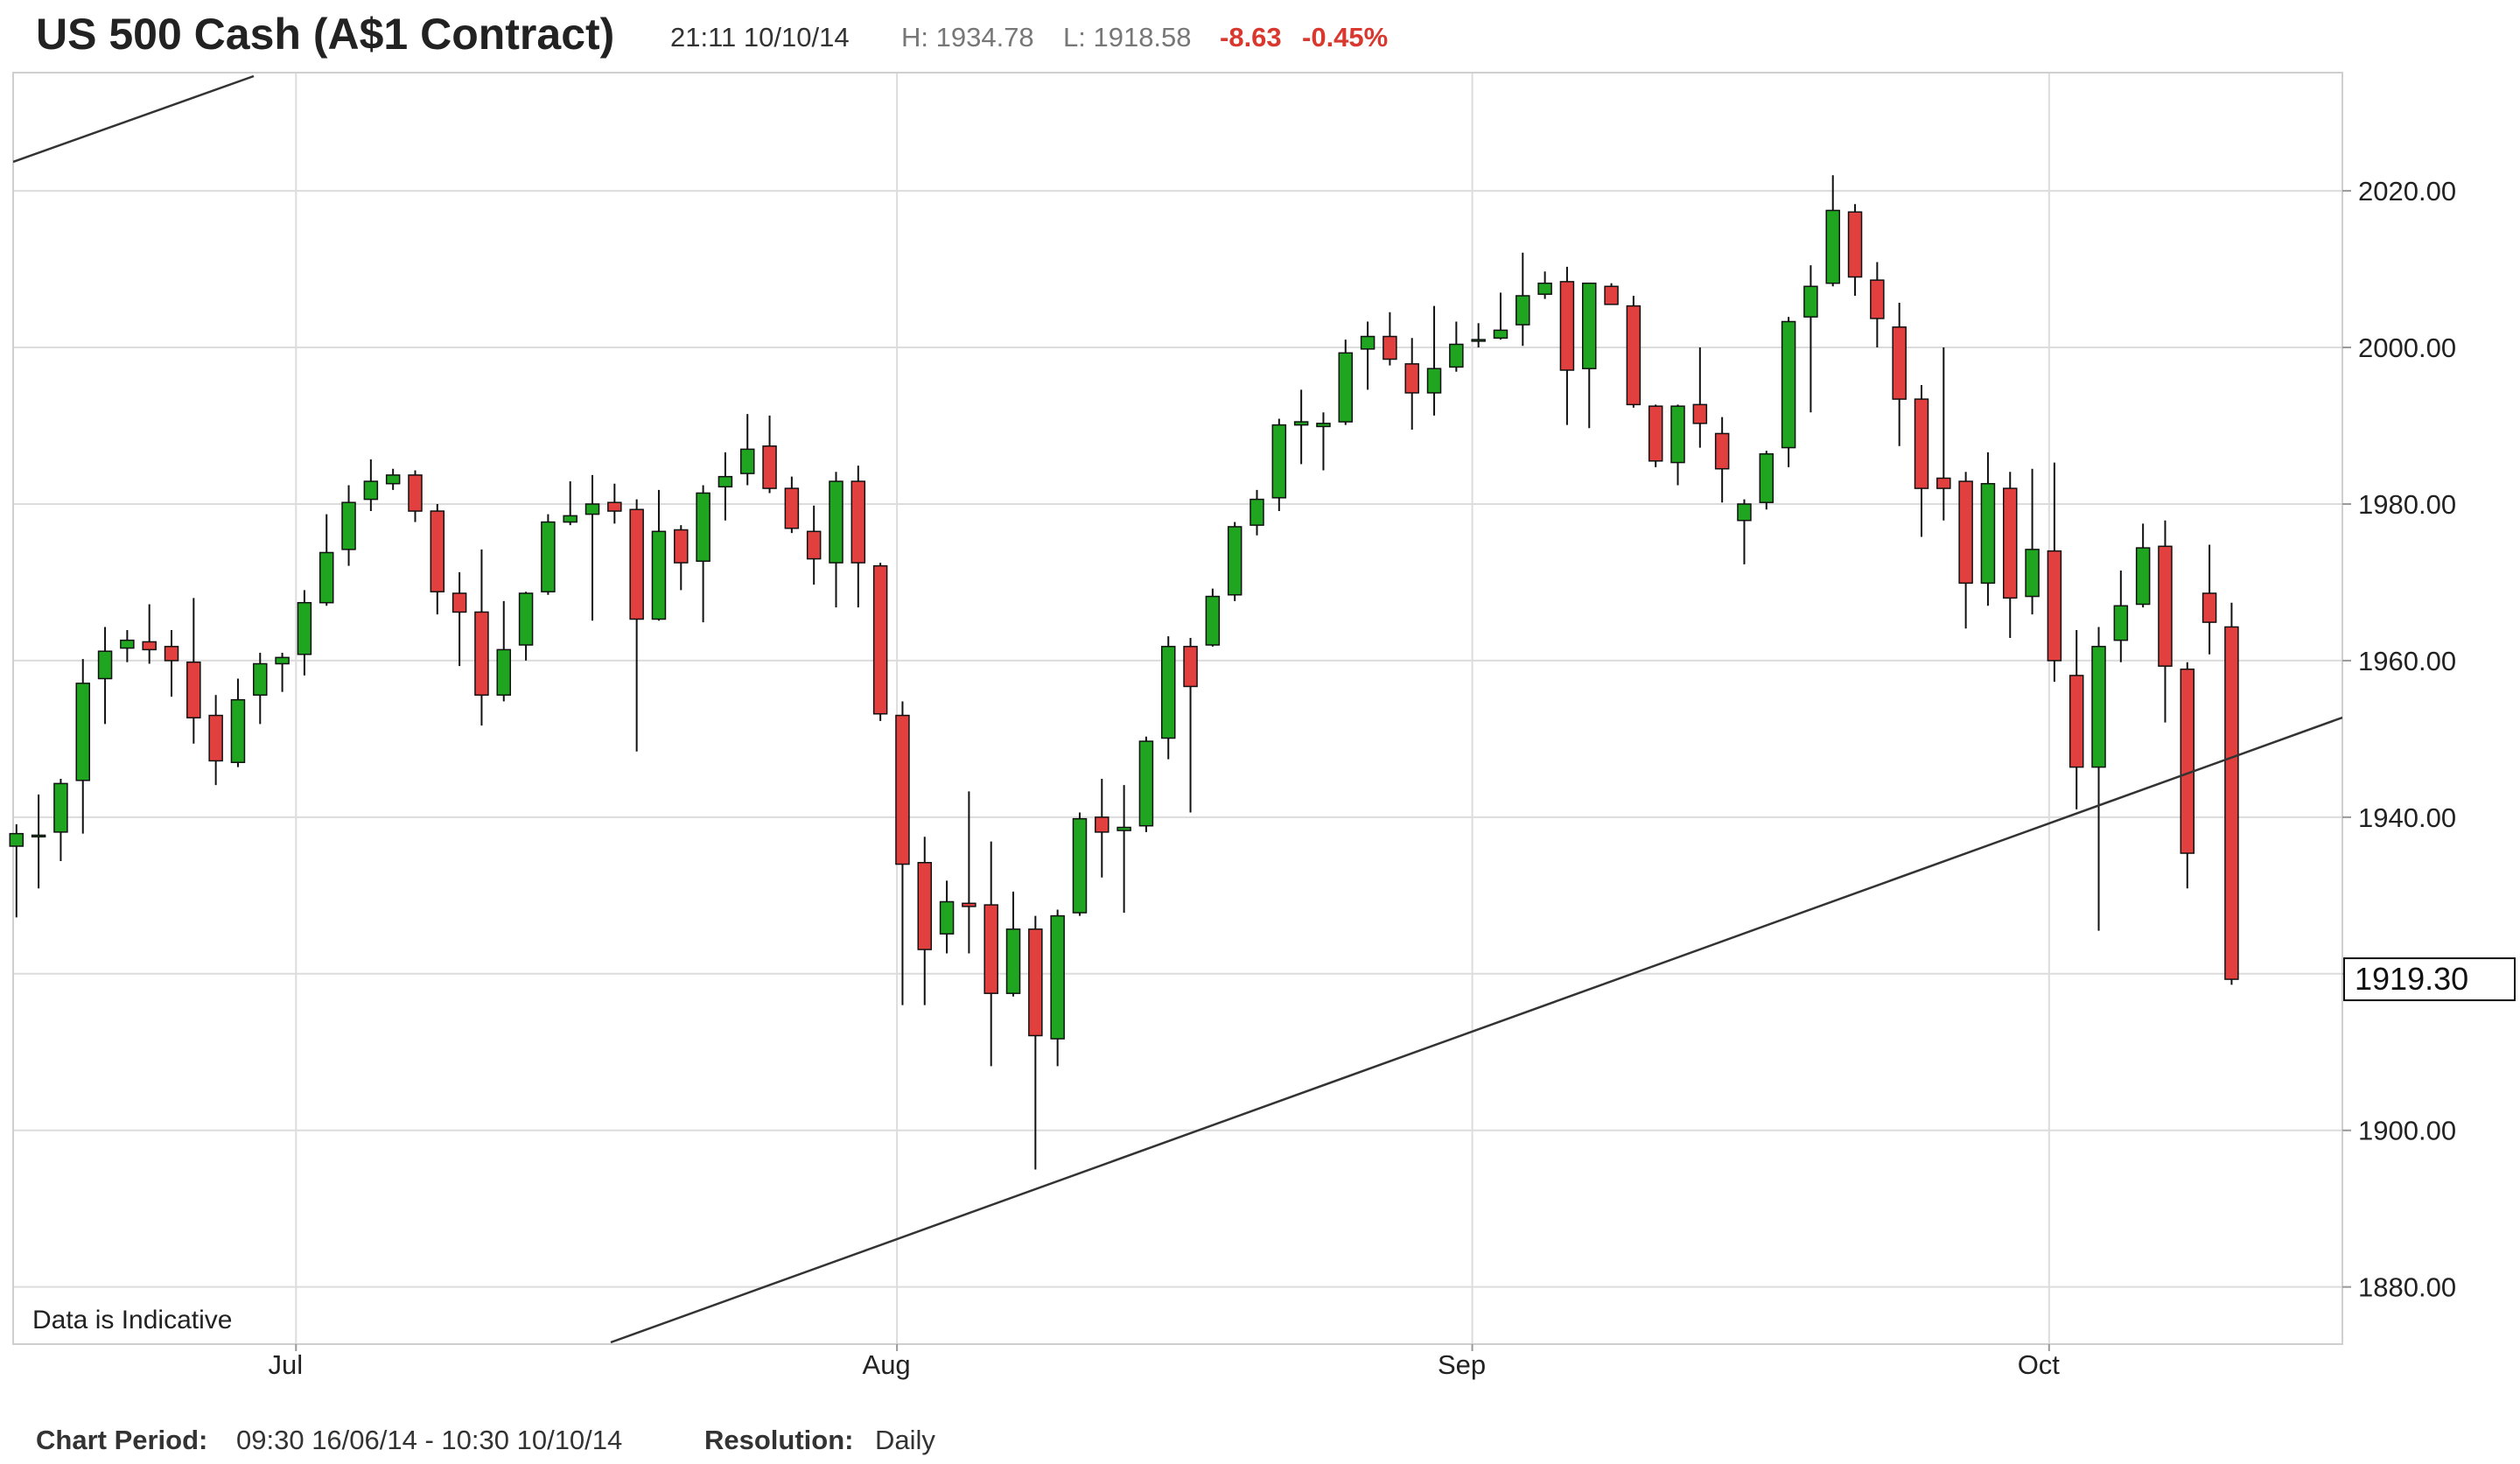 This screenshot has height=1464, width=2520. Describe the element at coordinates (2407, 504) in the screenshot. I see `y-tick-label: 1980.00` at that location.